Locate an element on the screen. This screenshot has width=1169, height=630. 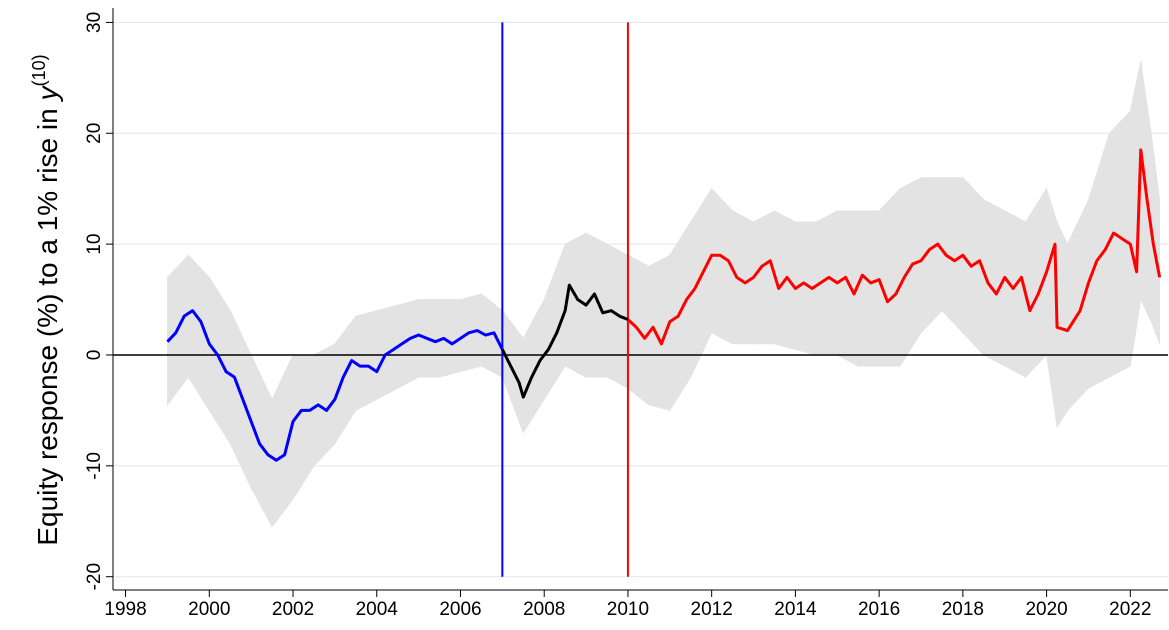
y-label-var: y is located at coordinates (47, 93).